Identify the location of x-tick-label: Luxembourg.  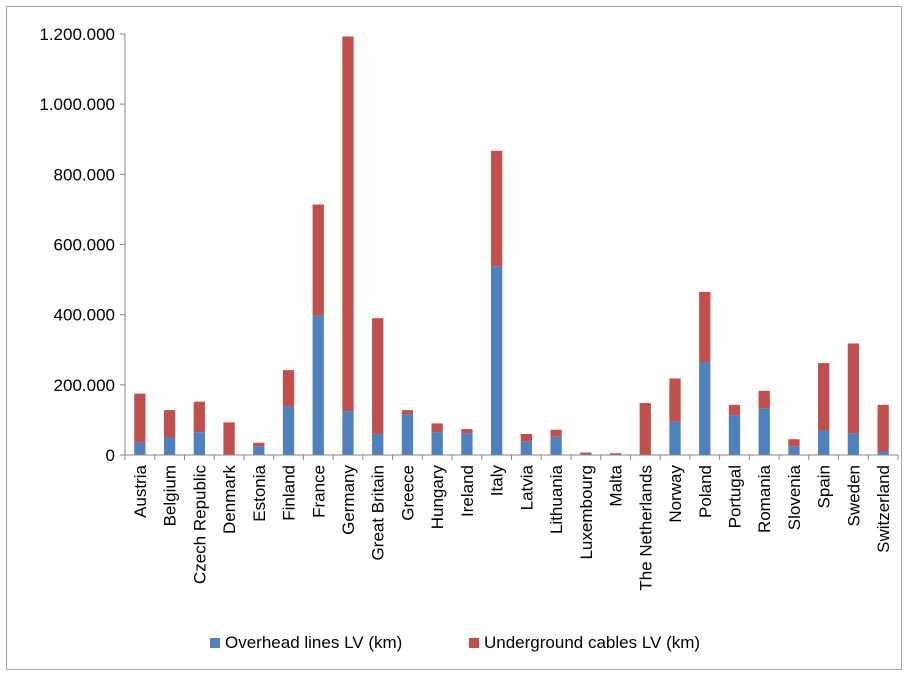
(586, 512).